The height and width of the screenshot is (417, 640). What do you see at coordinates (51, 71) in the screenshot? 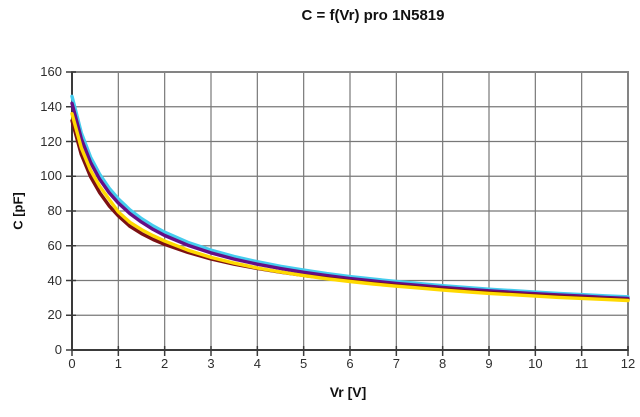
I see `y-tick-label-160: 160` at bounding box center [51, 71].